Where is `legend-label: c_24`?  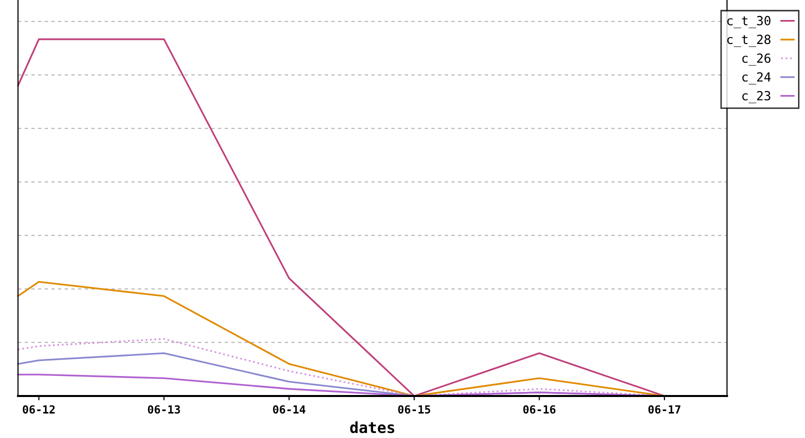
legend-label: c_24 is located at coordinates (756, 78).